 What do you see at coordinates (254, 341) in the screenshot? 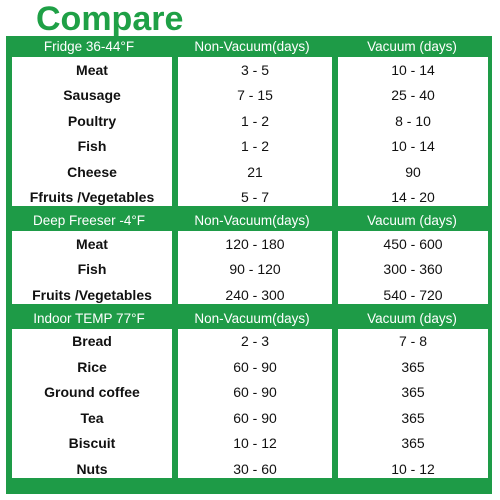
I see `non-vacuum-value: 2 - 3` at bounding box center [254, 341].